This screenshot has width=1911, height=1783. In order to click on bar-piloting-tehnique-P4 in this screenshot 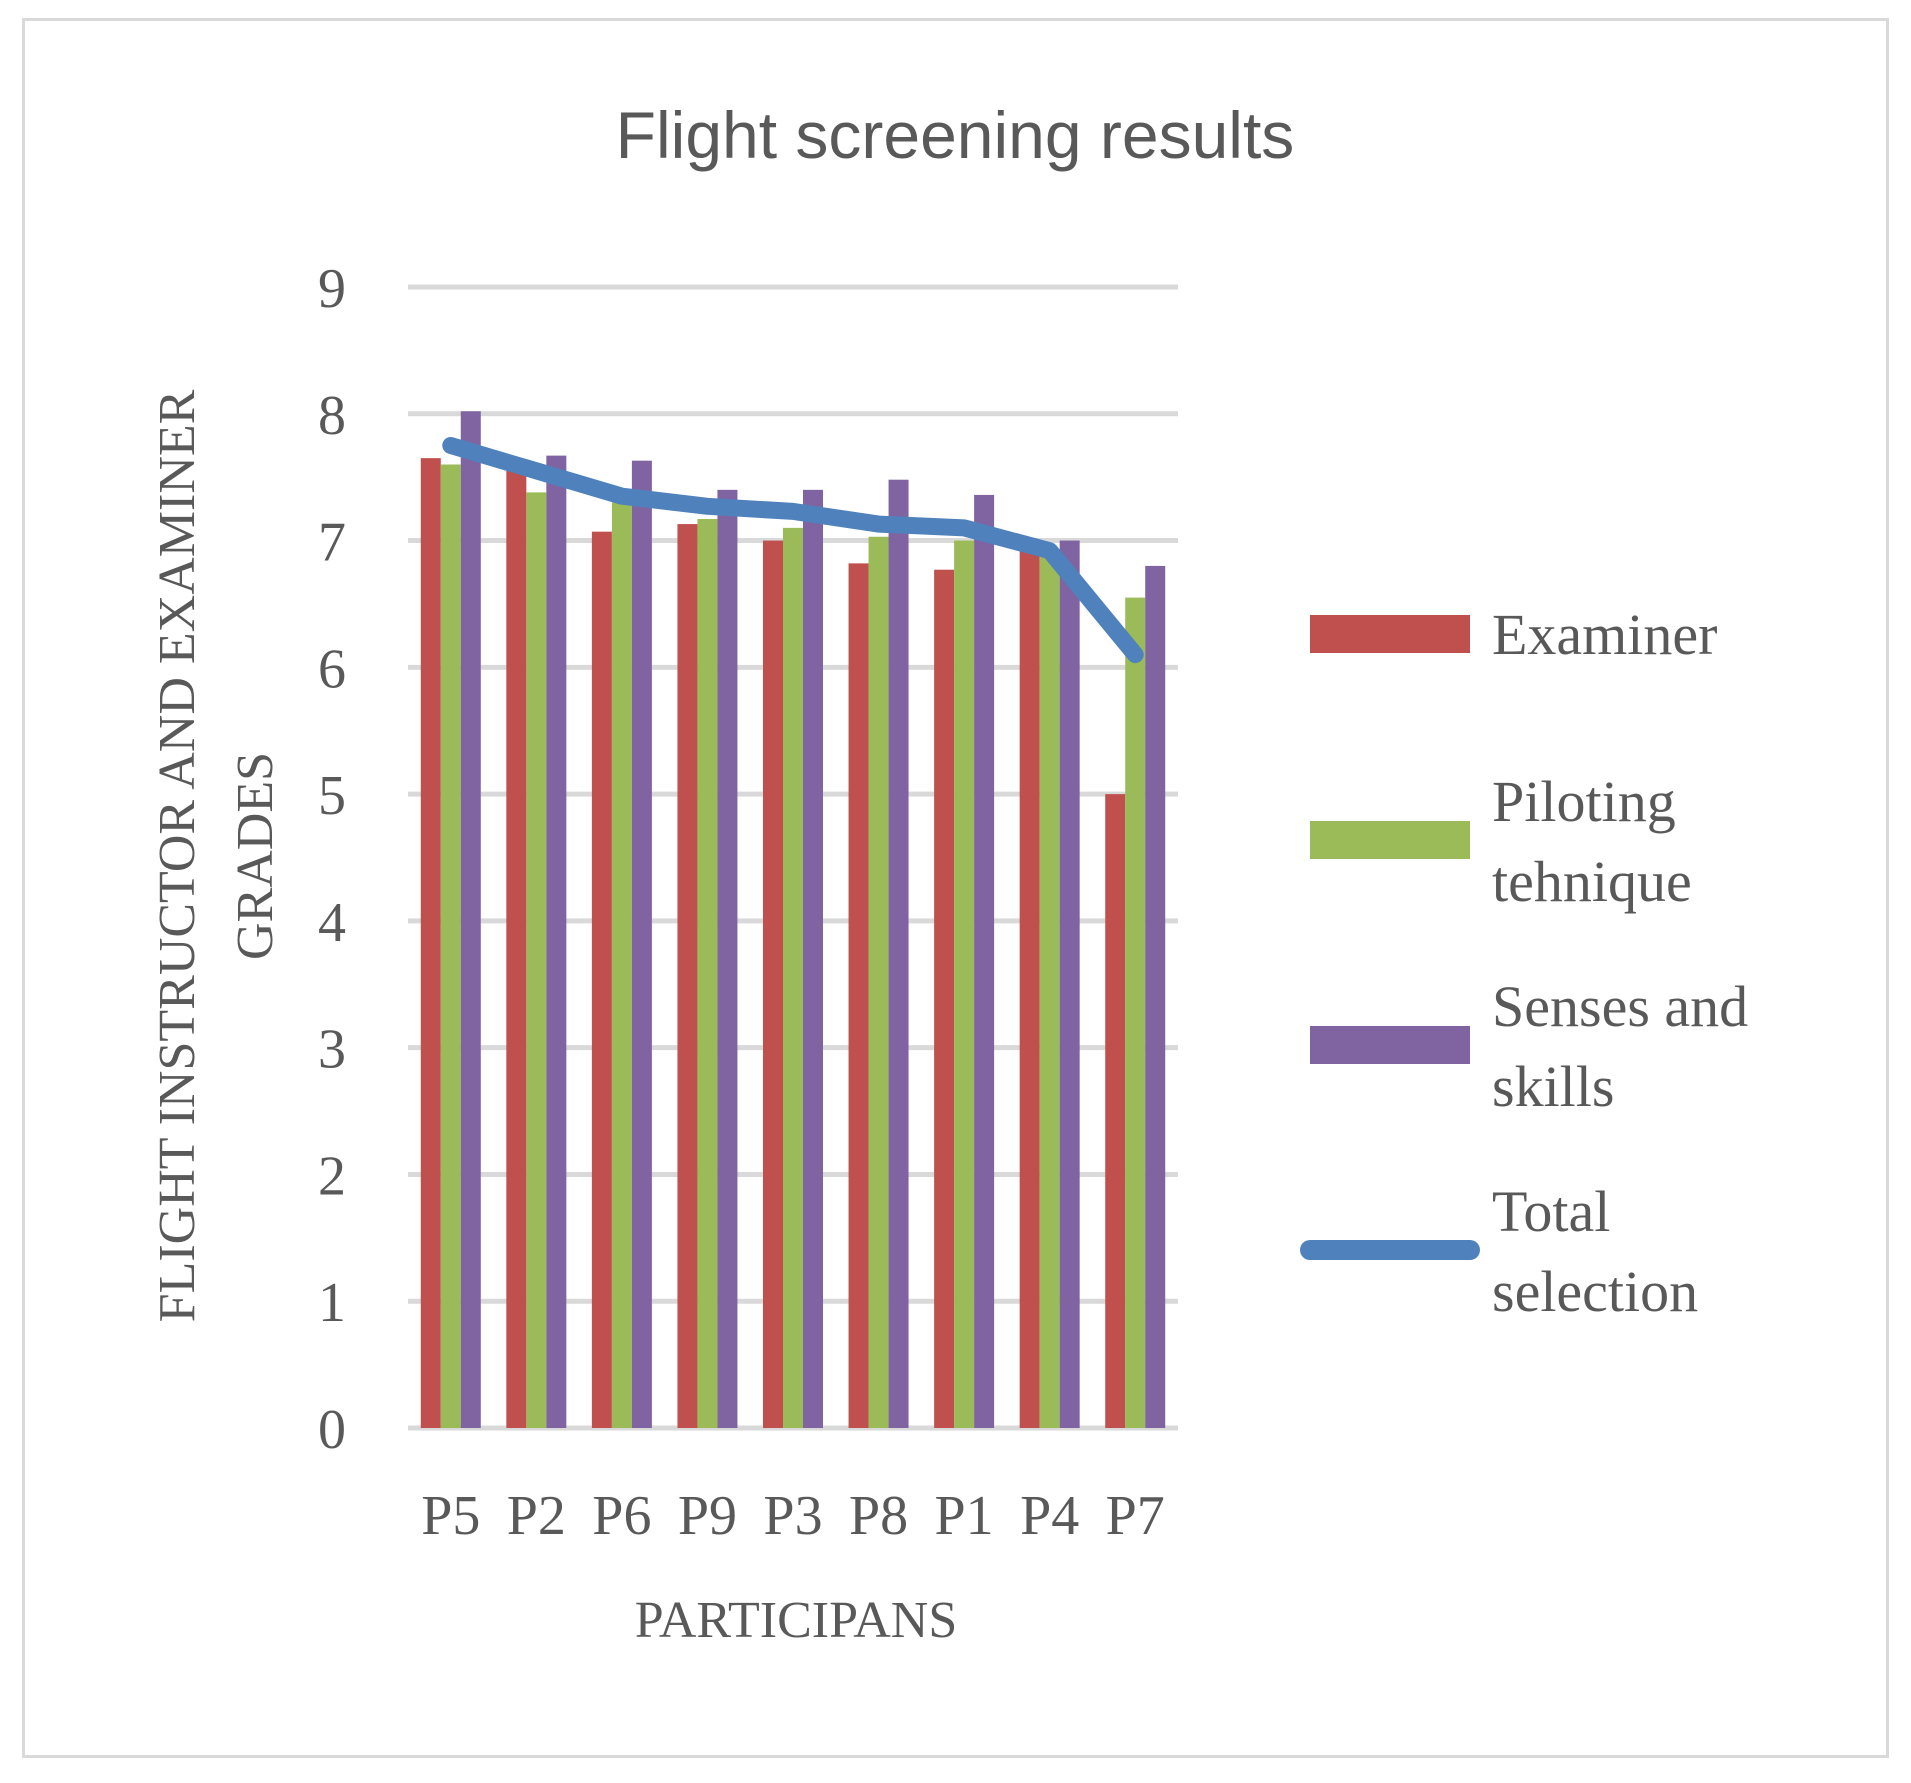, I will do `click(1049, 991)`.